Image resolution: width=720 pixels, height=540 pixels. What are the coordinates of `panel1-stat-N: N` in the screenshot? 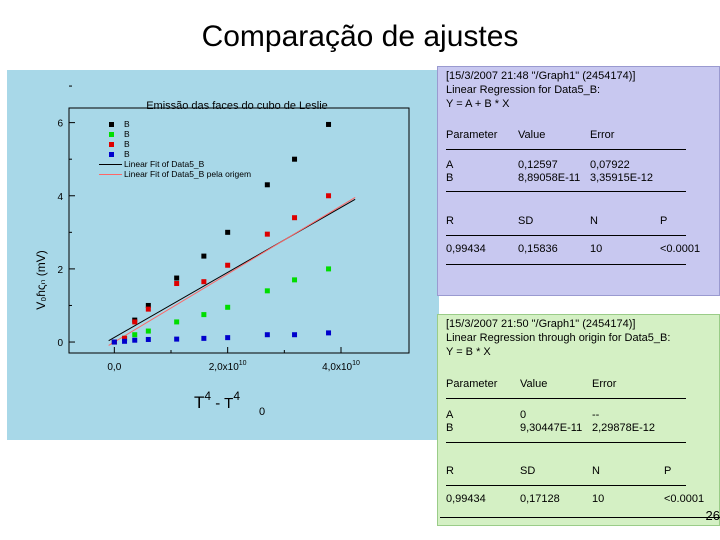 It's located at (594, 221).